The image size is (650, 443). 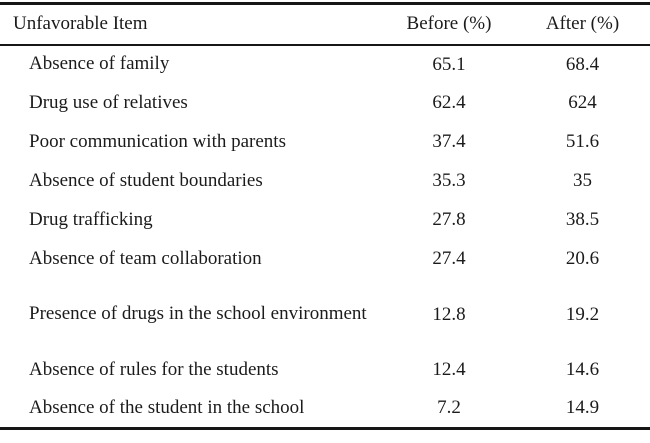 What do you see at coordinates (449, 219) in the screenshot?
I see `before-cell: 27.8` at bounding box center [449, 219].